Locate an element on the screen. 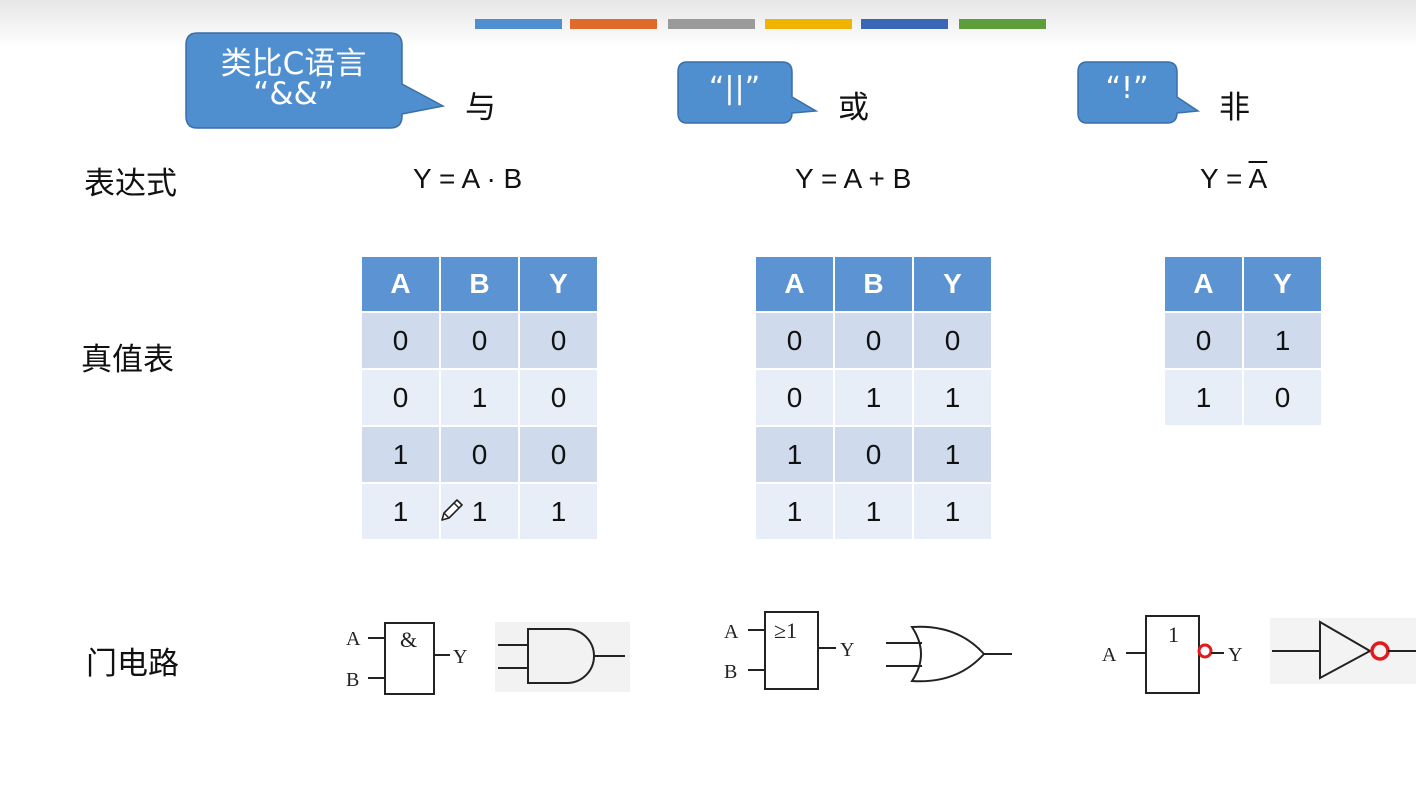 Image resolution: width=1416 pixels, height=804 pixels. expr-or: Y = A + B is located at coordinates (853, 178).